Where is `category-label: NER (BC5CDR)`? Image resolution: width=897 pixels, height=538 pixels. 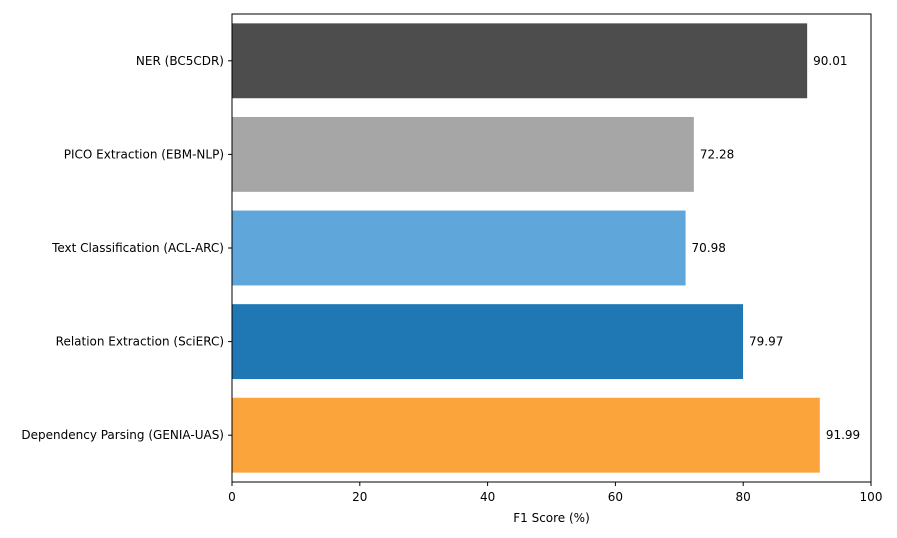
category-label: NER (BC5CDR) is located at coordinates (180, 61).